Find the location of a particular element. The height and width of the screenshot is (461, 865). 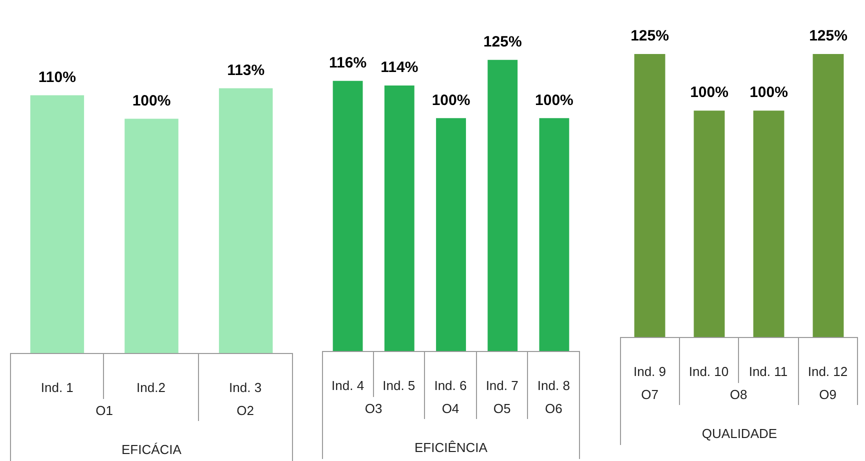

text: O8 is located at coordinates (739, 394).